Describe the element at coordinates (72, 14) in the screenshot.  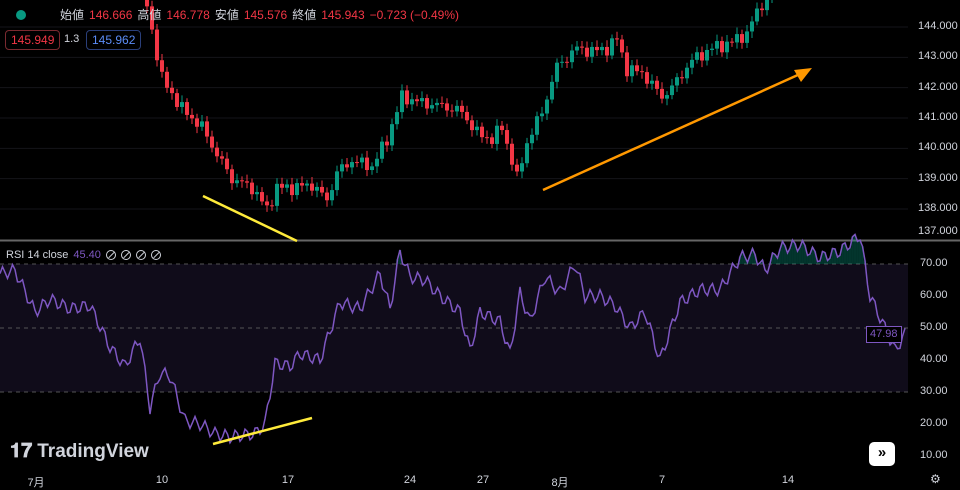
I see `open-label: 始値` at that location.